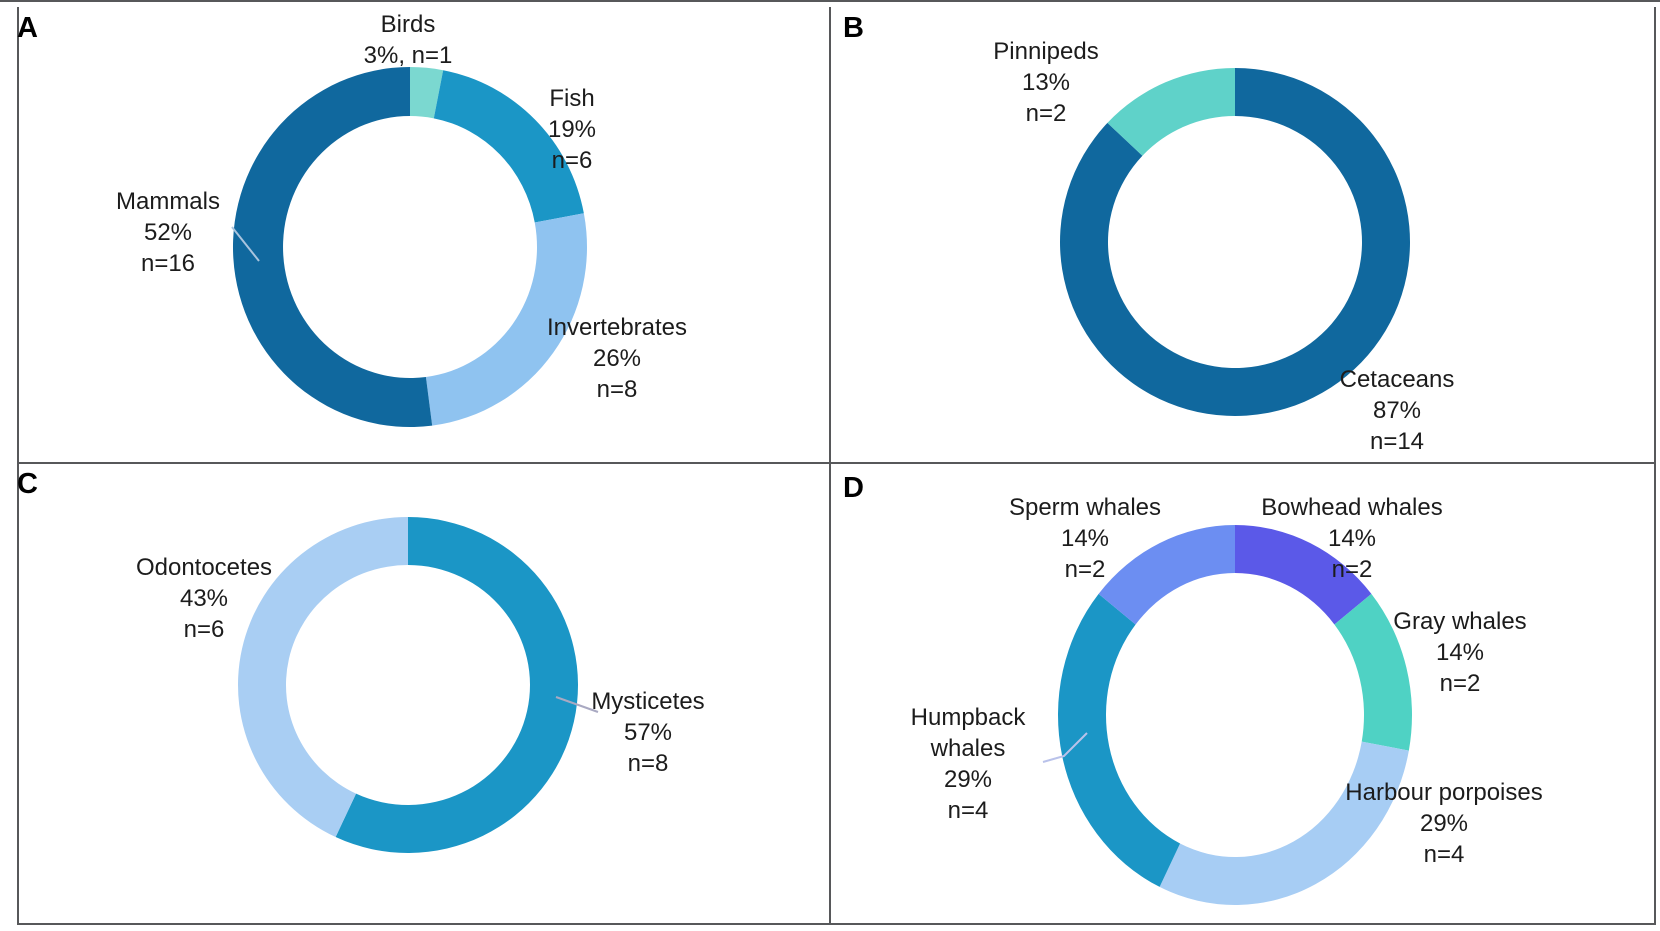 Image resolution: width=1660 pixels, height=931 pixels. What do you see at coordinates (168, 232) in the screenshot?
I see `slice-label-a-mammals-line-1: 52%` at bounding box center [168, 232].